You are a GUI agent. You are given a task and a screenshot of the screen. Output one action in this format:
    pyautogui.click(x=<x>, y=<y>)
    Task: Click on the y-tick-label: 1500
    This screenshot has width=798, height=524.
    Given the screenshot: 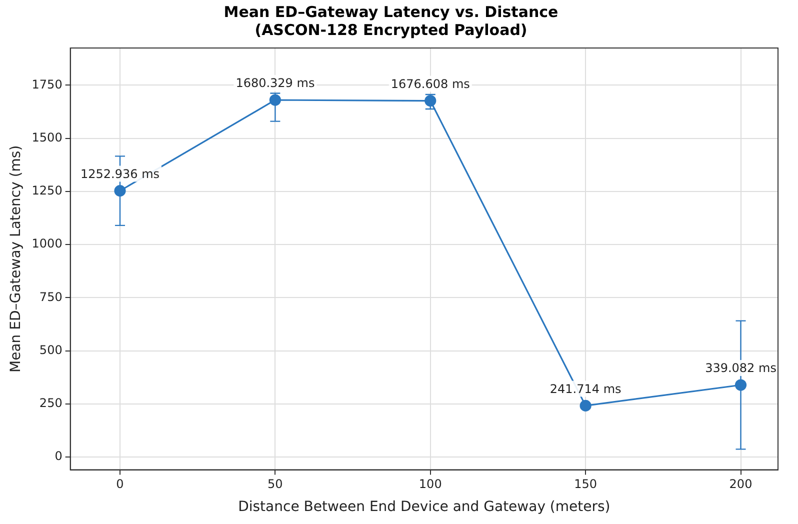 What is the action you would take?
    pyautogui.click(x=47, y=137)
    